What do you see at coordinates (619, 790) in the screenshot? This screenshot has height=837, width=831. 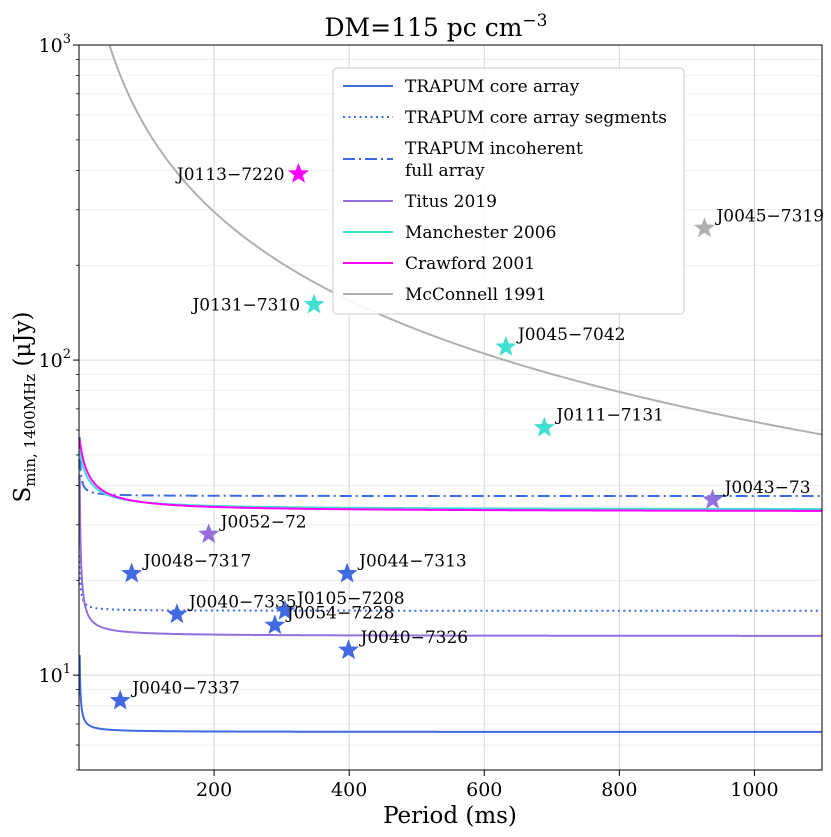 I see `x-tick-label: 800` at bounding box center [619, 790].